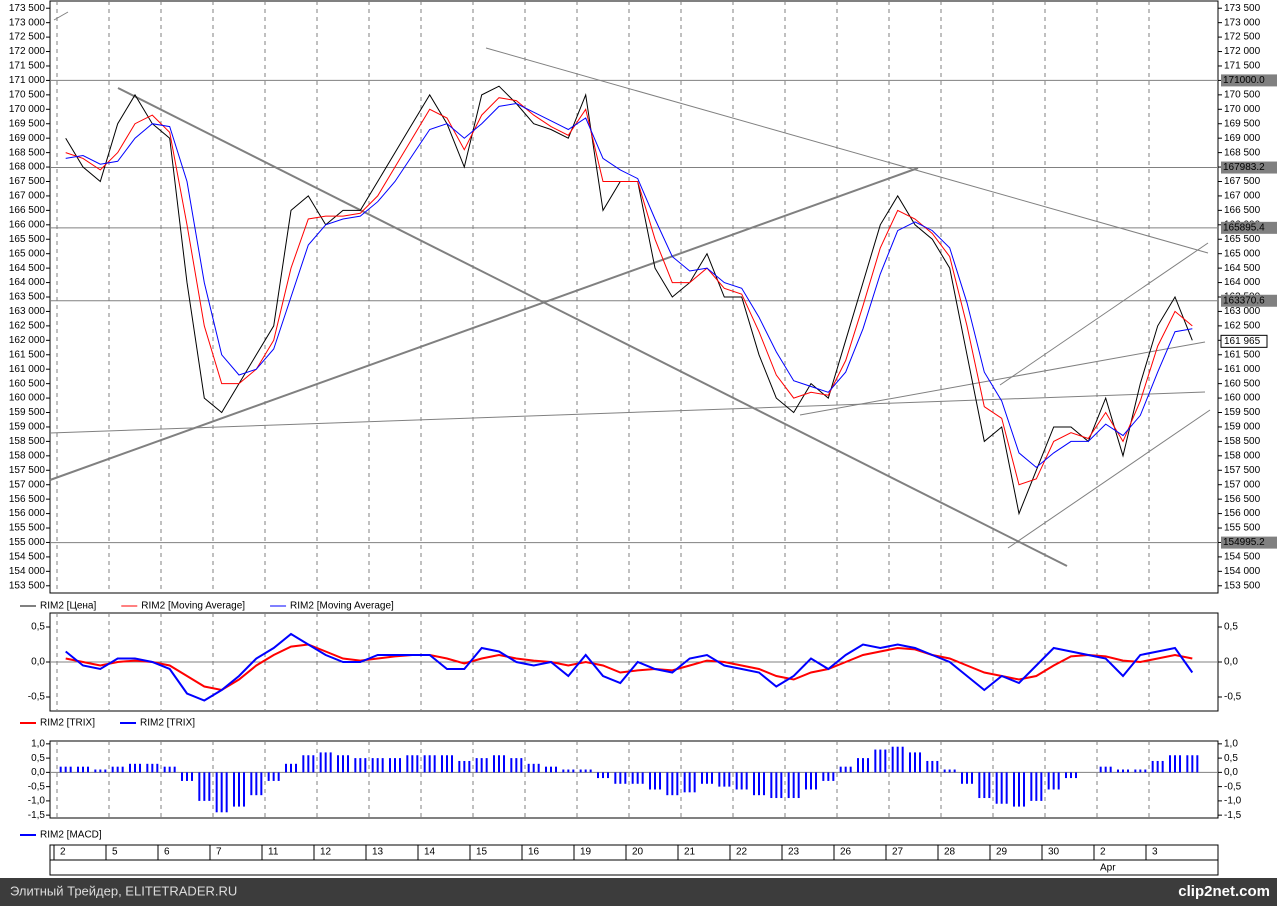 Image resolution: width=1277 pixels, height=906 pixels. What do you see at coordinates (690, 852) in the screenshot?
I see `x-tick-label: 21` at bounding box center [690, 852].